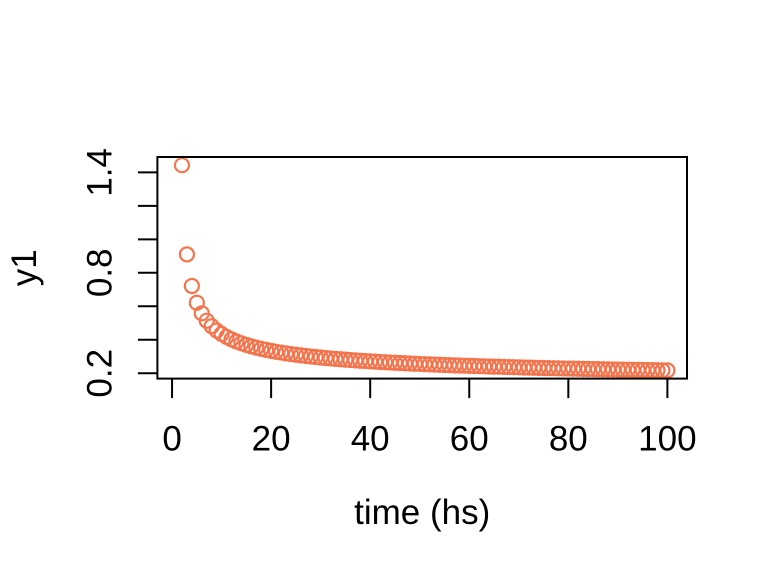 This screenshot has height=576, width=768. What do you see at coordinates (100, 172) in the screenshot?
I see `y-tick-label: 1.4` at bounding box center [100, 172].